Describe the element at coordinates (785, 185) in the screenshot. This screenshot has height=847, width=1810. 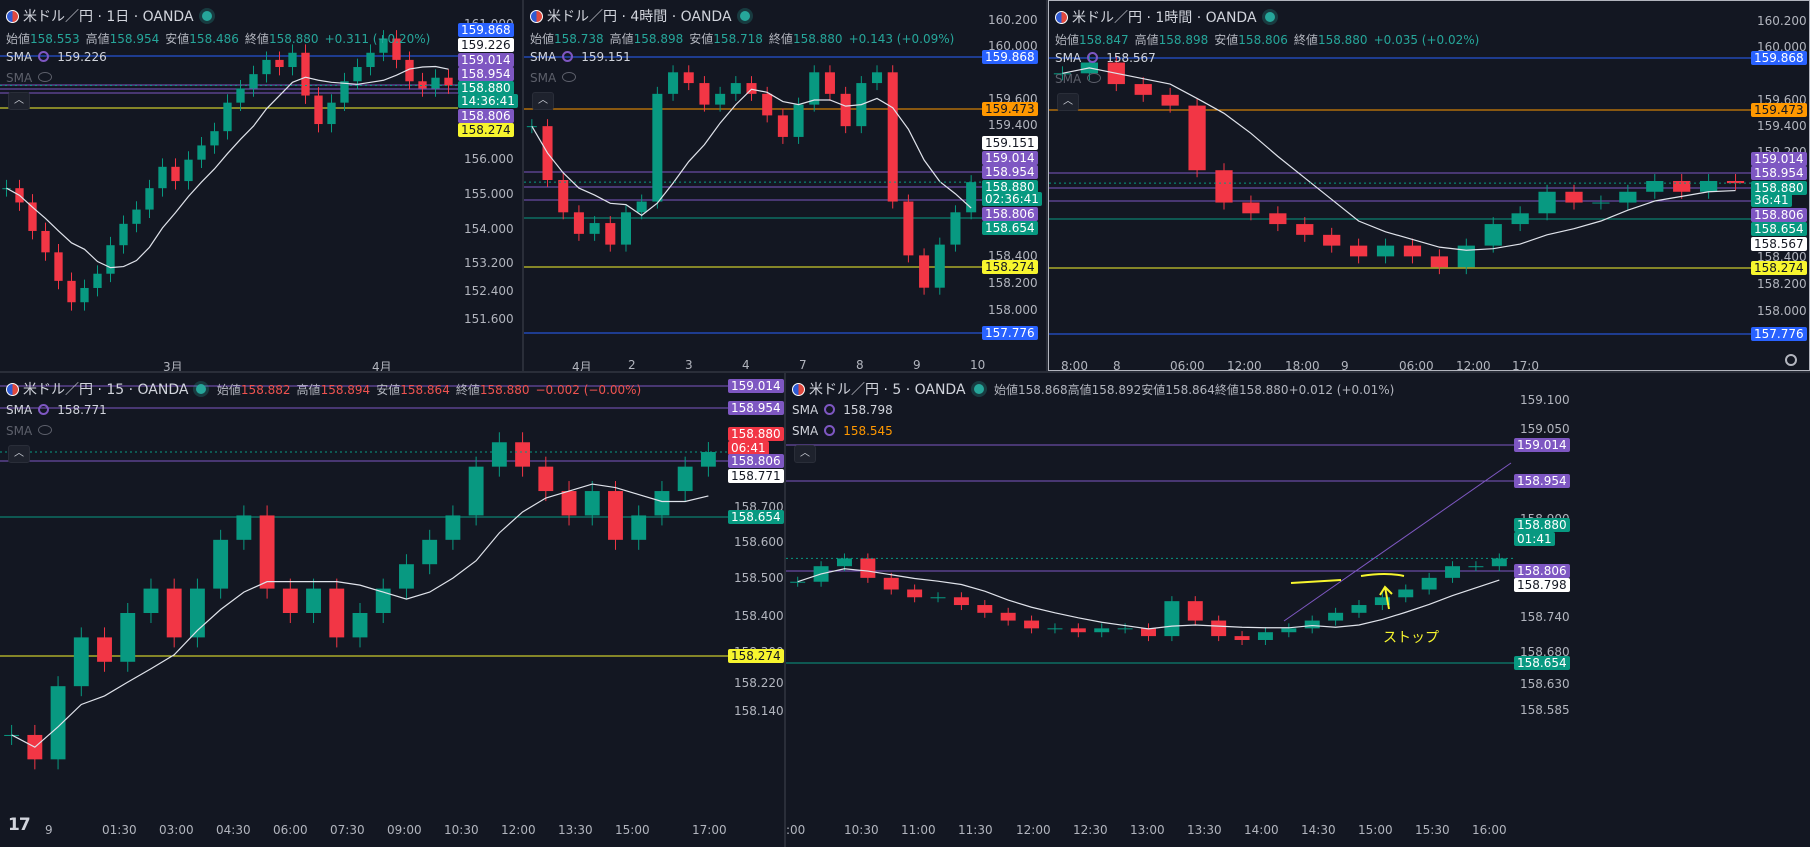
I see `h4-chart` at that location.